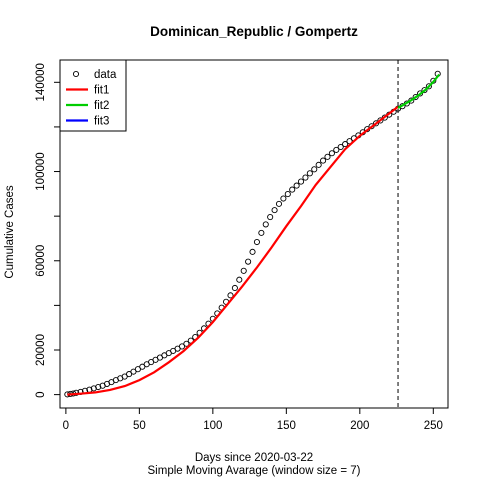  What do you see at coordinates (76, 74) in the screenshot?
I see `legend-swatch-data` at bounding box center [76, 74].